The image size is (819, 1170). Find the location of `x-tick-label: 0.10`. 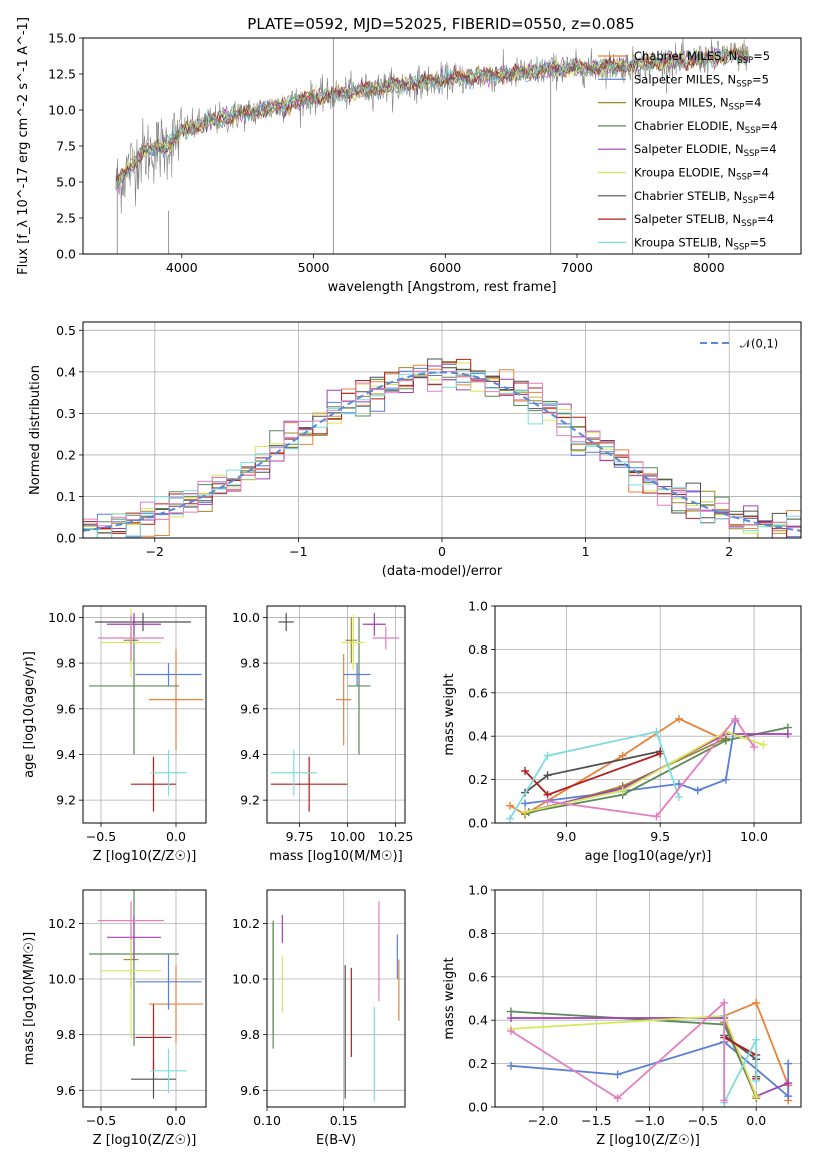

x-tick-label: 0.10 is located at coordinates (267, 1120).